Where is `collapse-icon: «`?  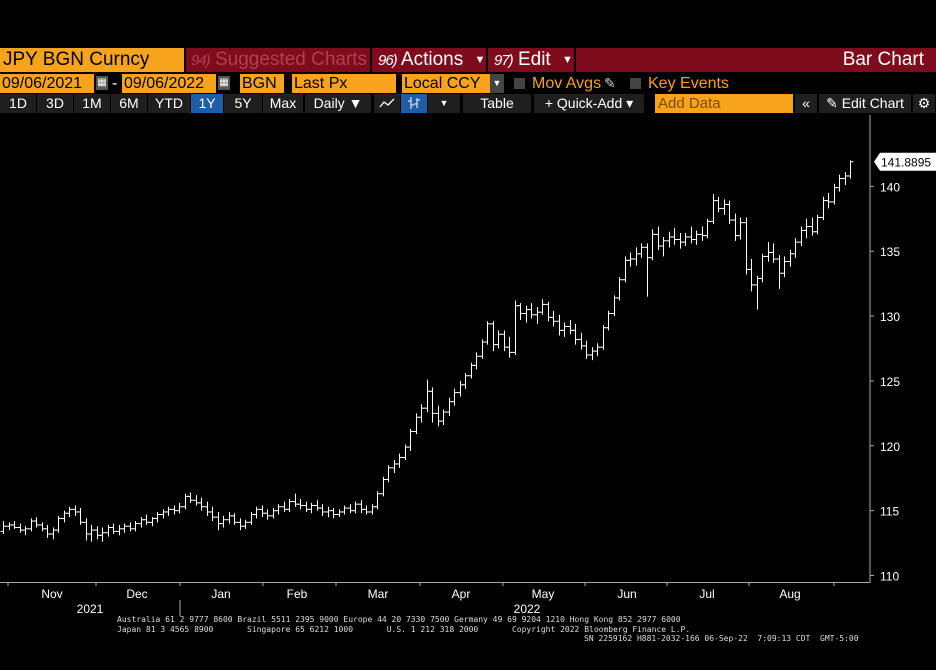 collapse-icon: « is located at coordinates (806, 103).